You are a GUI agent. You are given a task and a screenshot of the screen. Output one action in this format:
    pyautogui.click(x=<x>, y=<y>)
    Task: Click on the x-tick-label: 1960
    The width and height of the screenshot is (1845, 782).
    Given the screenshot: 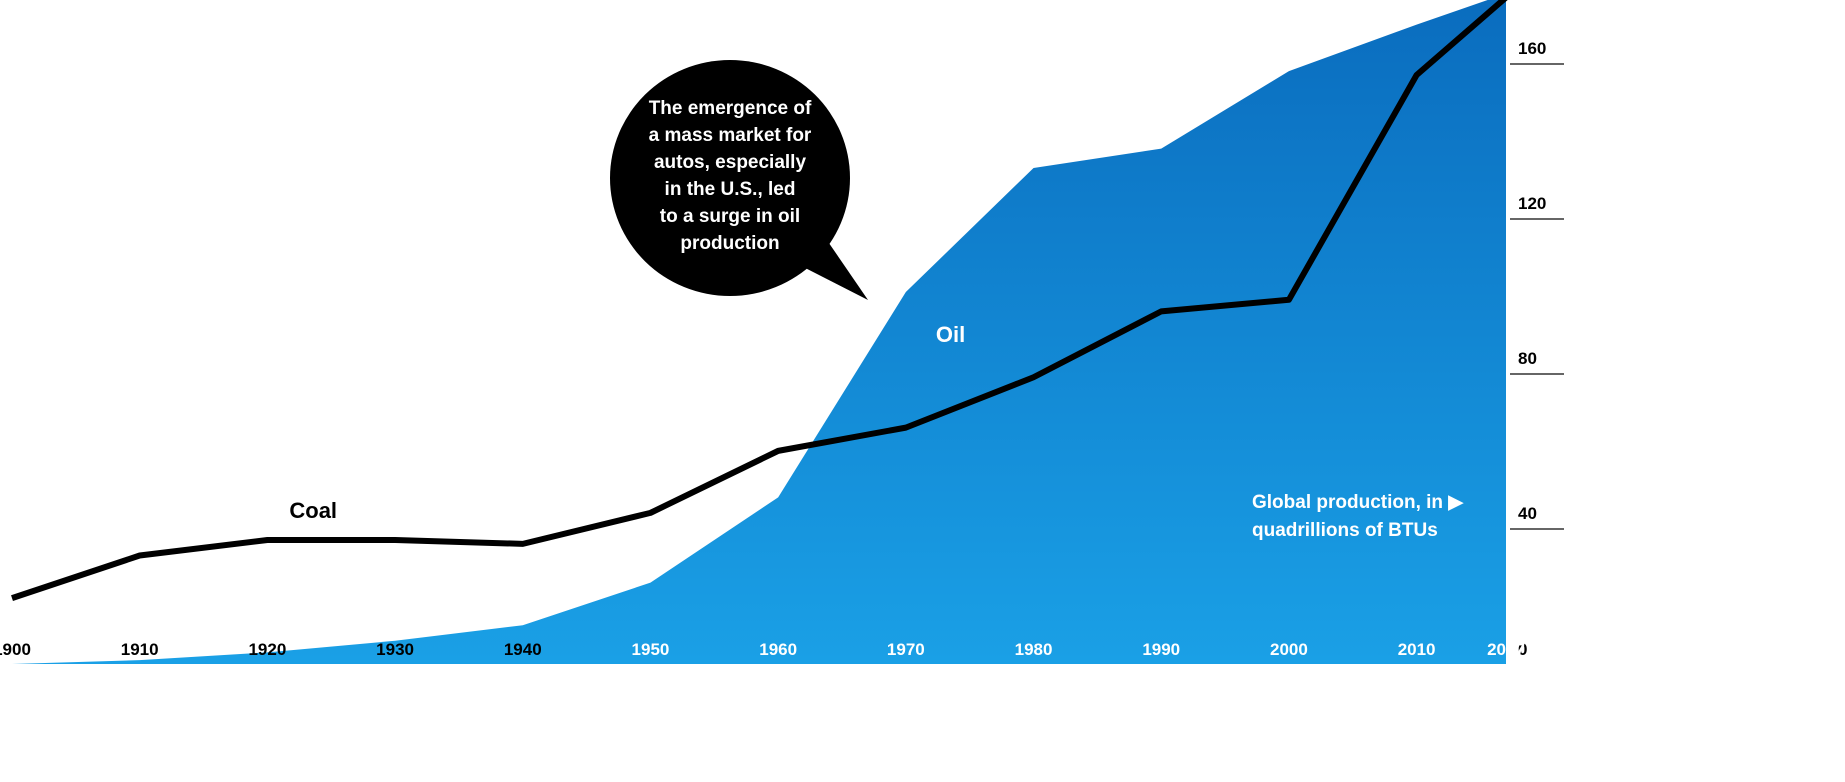 What is the action you would take?
    pyautogui.click(x=778, y=649)
    